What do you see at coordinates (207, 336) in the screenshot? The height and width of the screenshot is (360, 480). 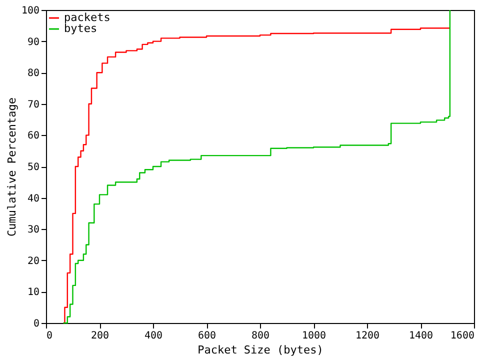 I see `x-tick-label: 600` at bounding box center [207, 336].